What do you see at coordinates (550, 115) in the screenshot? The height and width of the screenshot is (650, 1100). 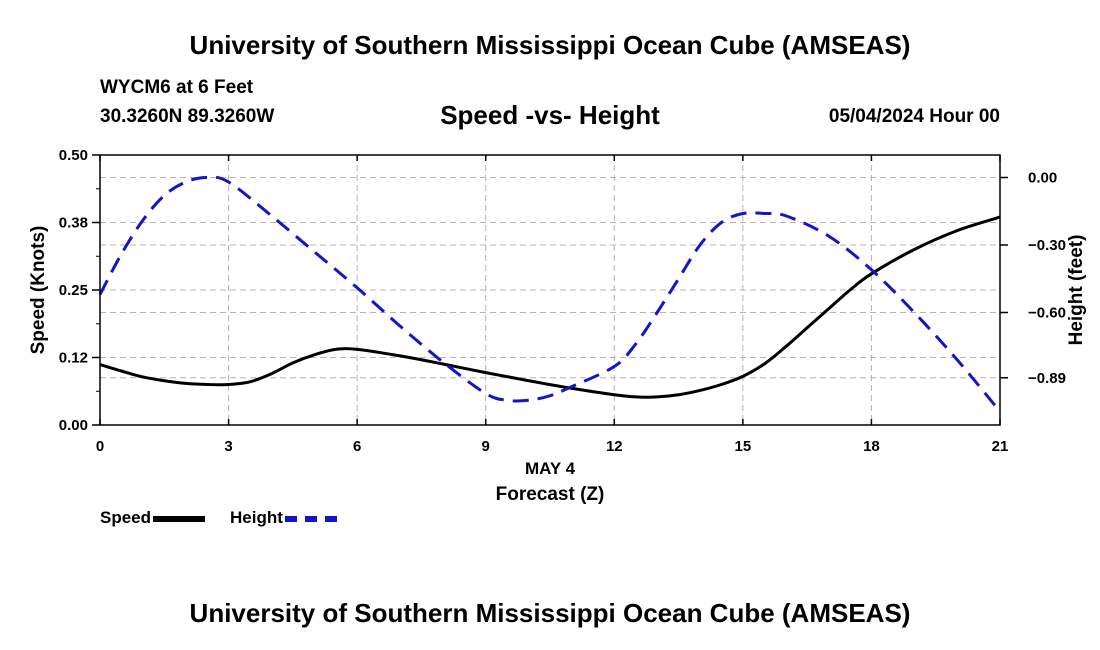 I see `chart-title: Speed -vs- Height` at bounding box center [550, 115].